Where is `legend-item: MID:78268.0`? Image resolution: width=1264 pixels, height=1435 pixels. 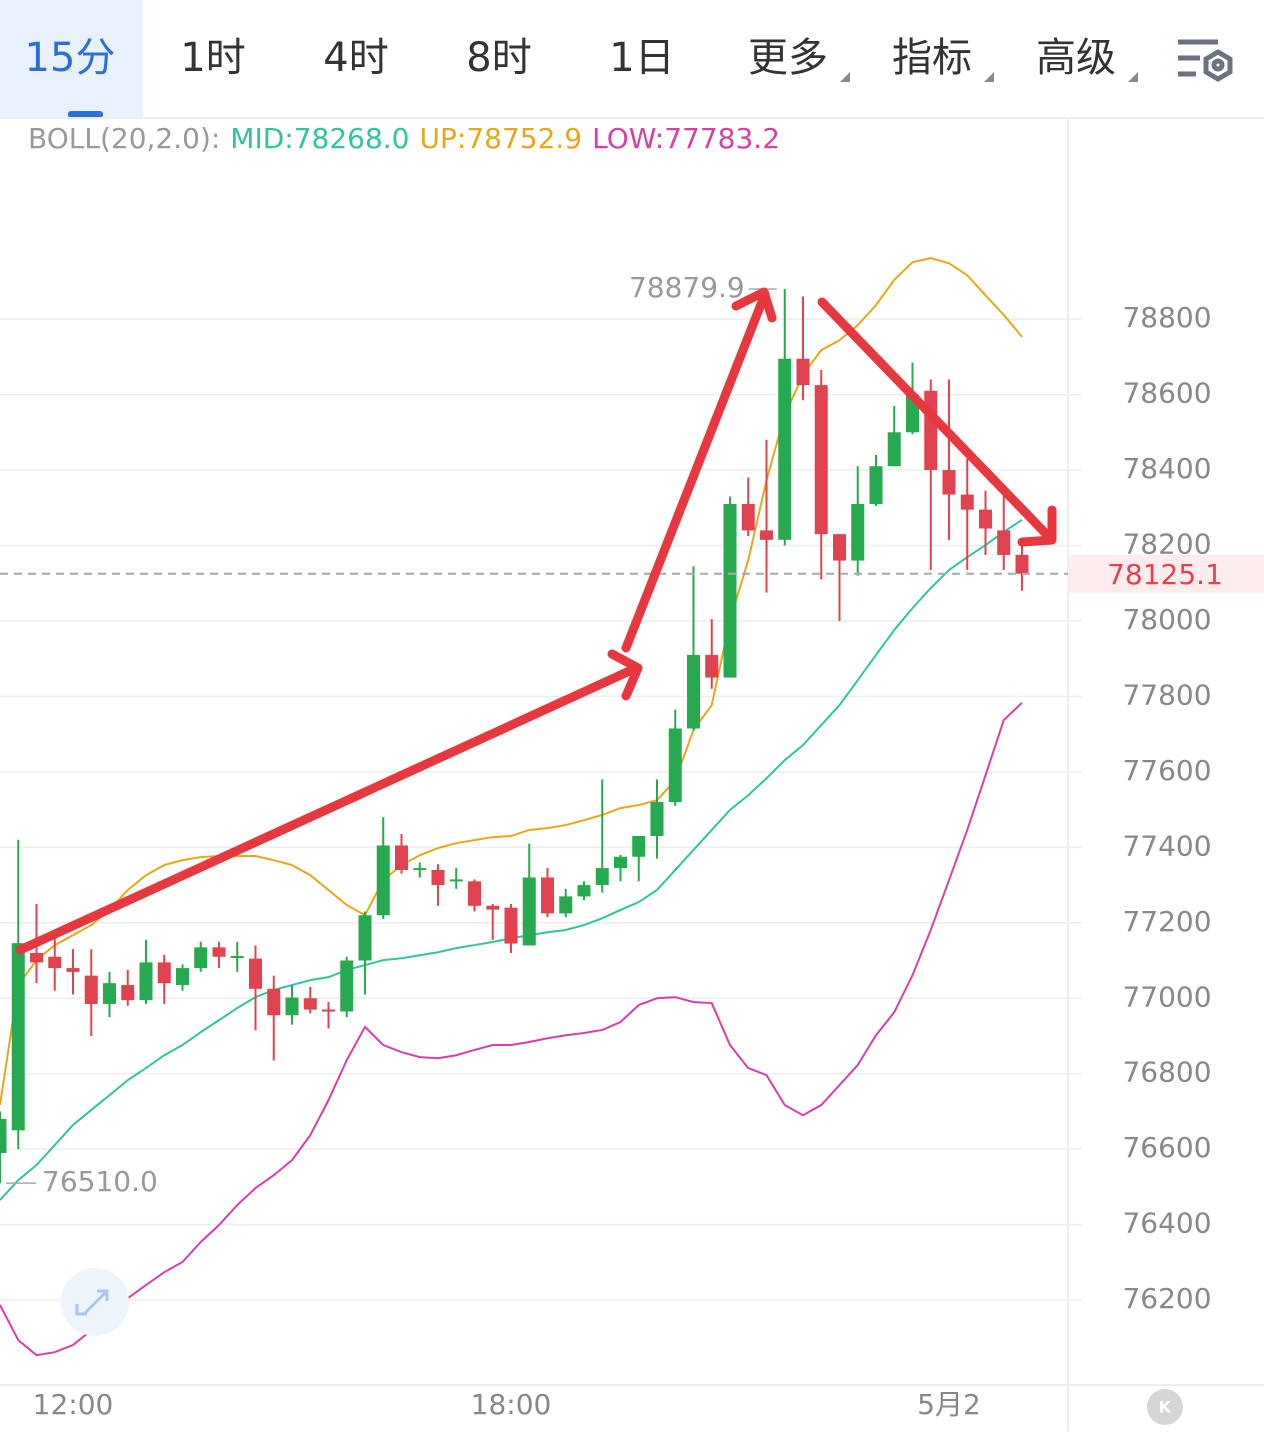
legend-item: MID:78268.0 is located at coordinates (319, 138).